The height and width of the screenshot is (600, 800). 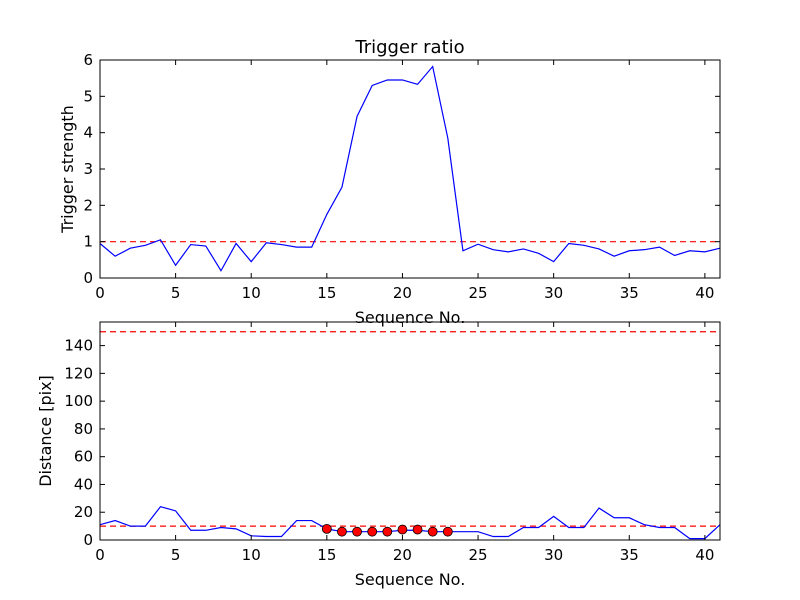 I want to click on y-tick-label: 1, so click(x=88, y=242).